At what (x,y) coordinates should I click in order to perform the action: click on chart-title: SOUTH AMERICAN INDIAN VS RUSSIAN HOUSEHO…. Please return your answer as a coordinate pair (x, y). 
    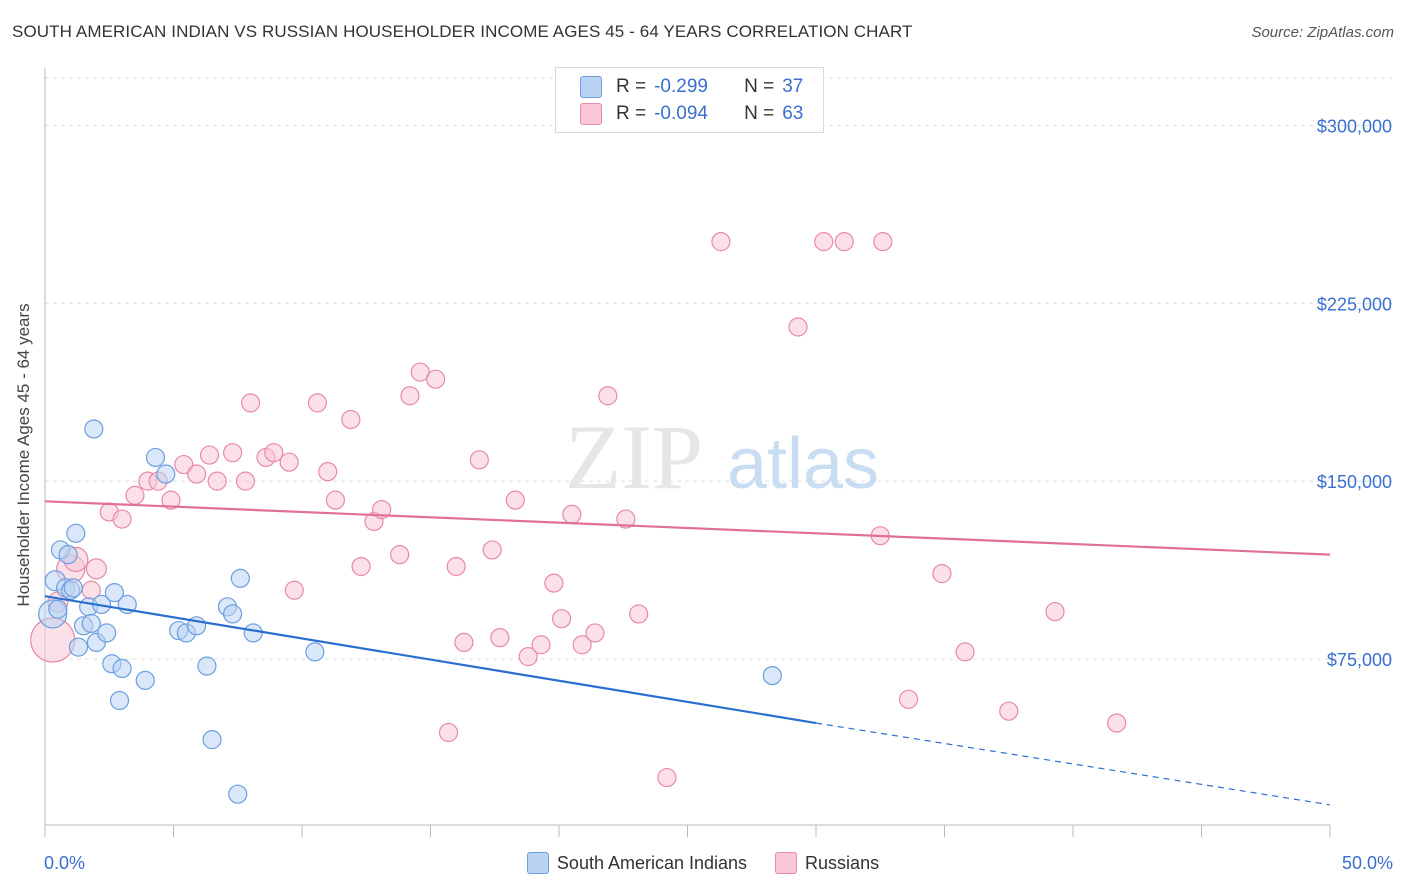
    Looking at the image, I should click on (462, 31).